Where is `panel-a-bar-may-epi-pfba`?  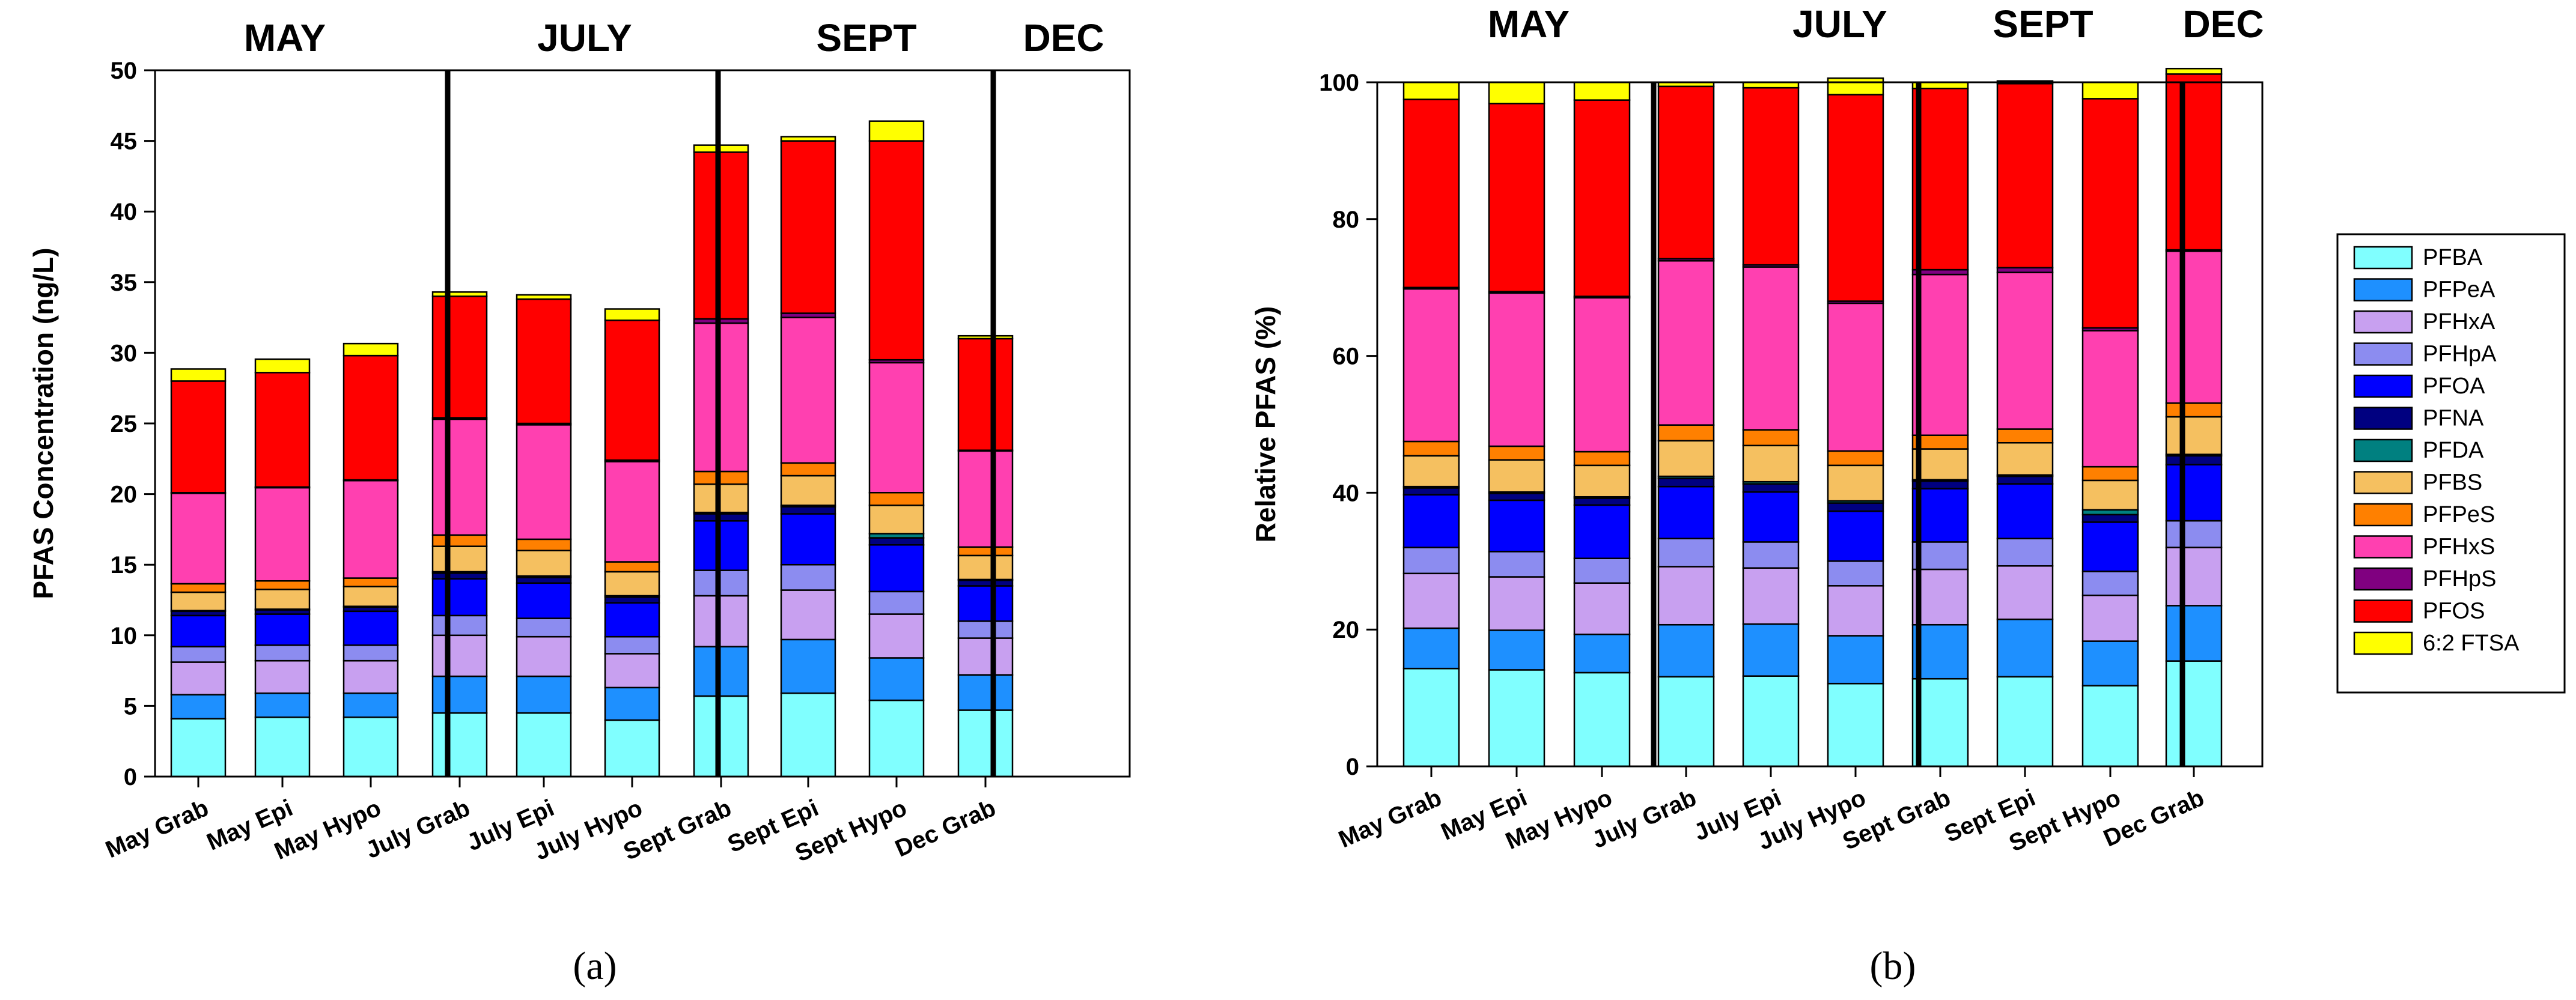
panel-a-bar-may-epi-pfba is located at coordinates (282, 747).